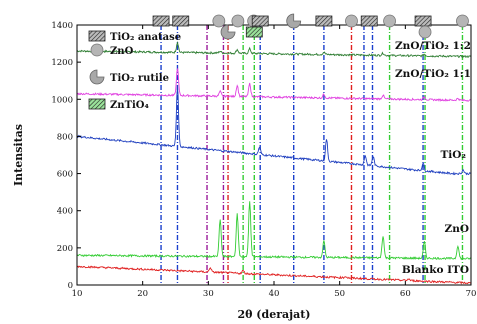 This screenshot has width=477, height=324. What do you see at coordinates (145, 37) in the screenshot?
I see `legend-label-0: TiO₂ anatase` at bounding box center [145, 37].